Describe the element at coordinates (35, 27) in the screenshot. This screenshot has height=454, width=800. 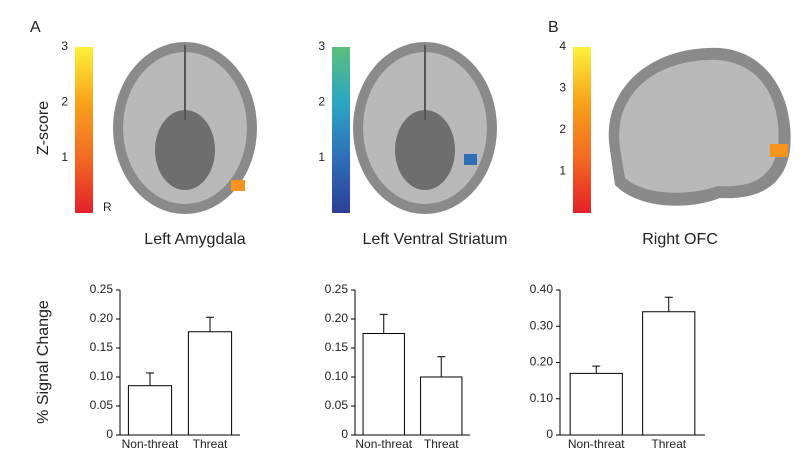
I see `panel-label: A` at that location.